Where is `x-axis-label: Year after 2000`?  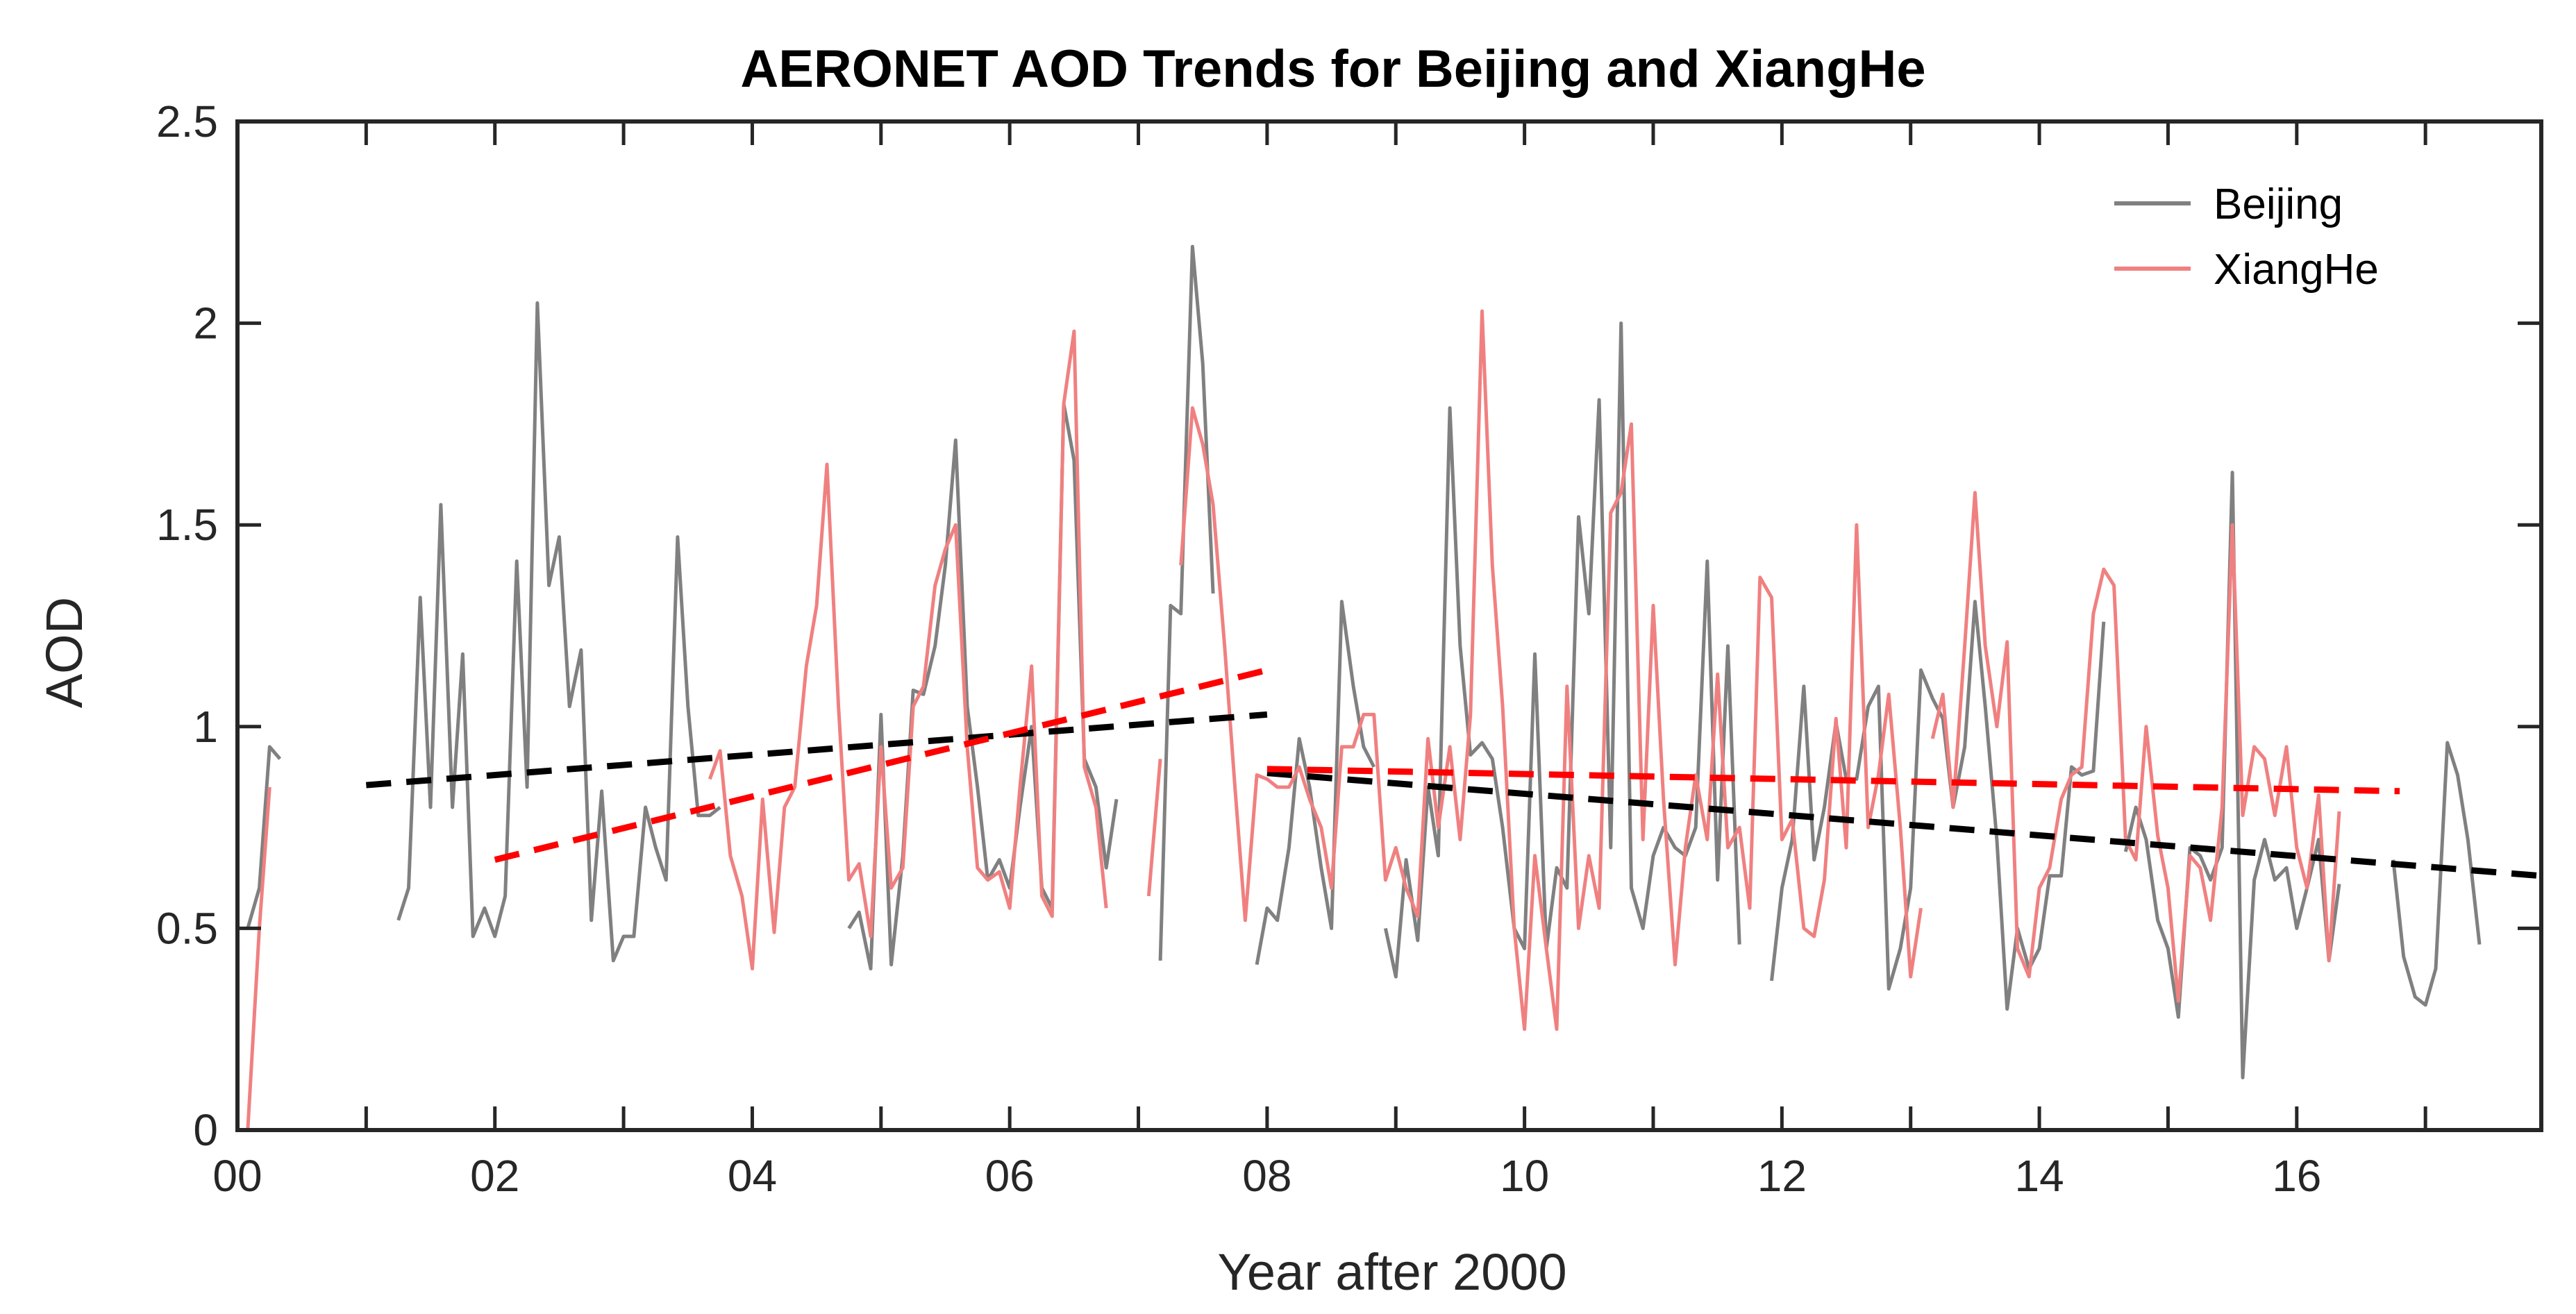
x-axis-label: Year after 2000 is located at coordinates (1391, 1272).